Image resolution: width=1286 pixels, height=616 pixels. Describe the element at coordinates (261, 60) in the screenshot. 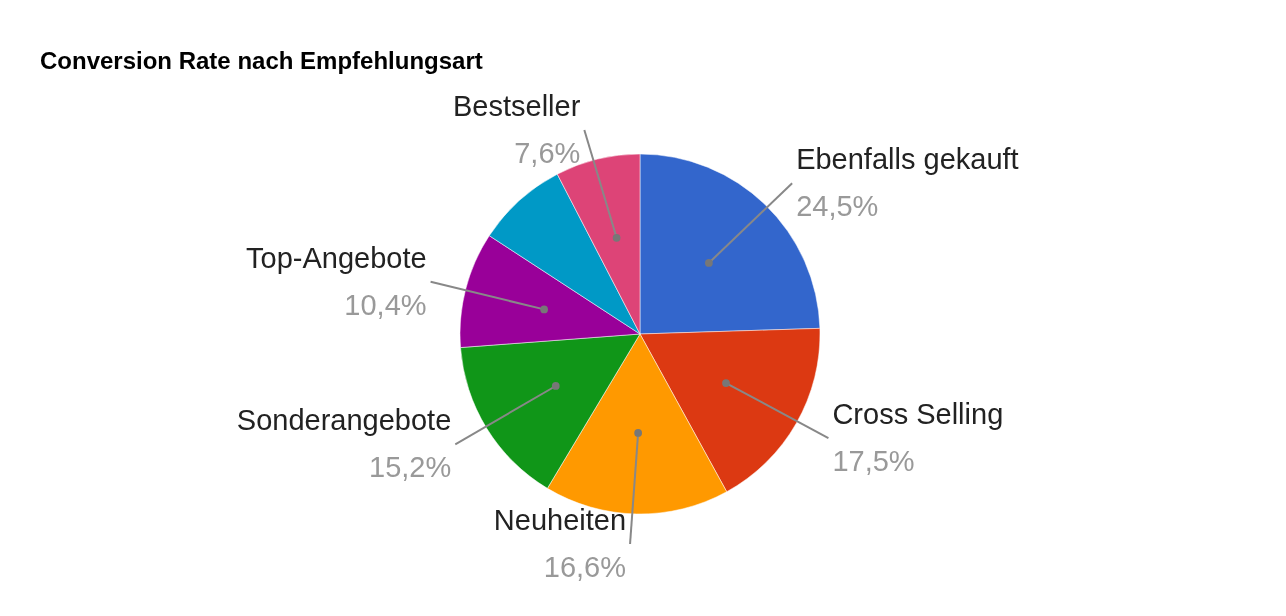

I see `chart-title: Conversion Rate nach Empfehlungsart` at that location.